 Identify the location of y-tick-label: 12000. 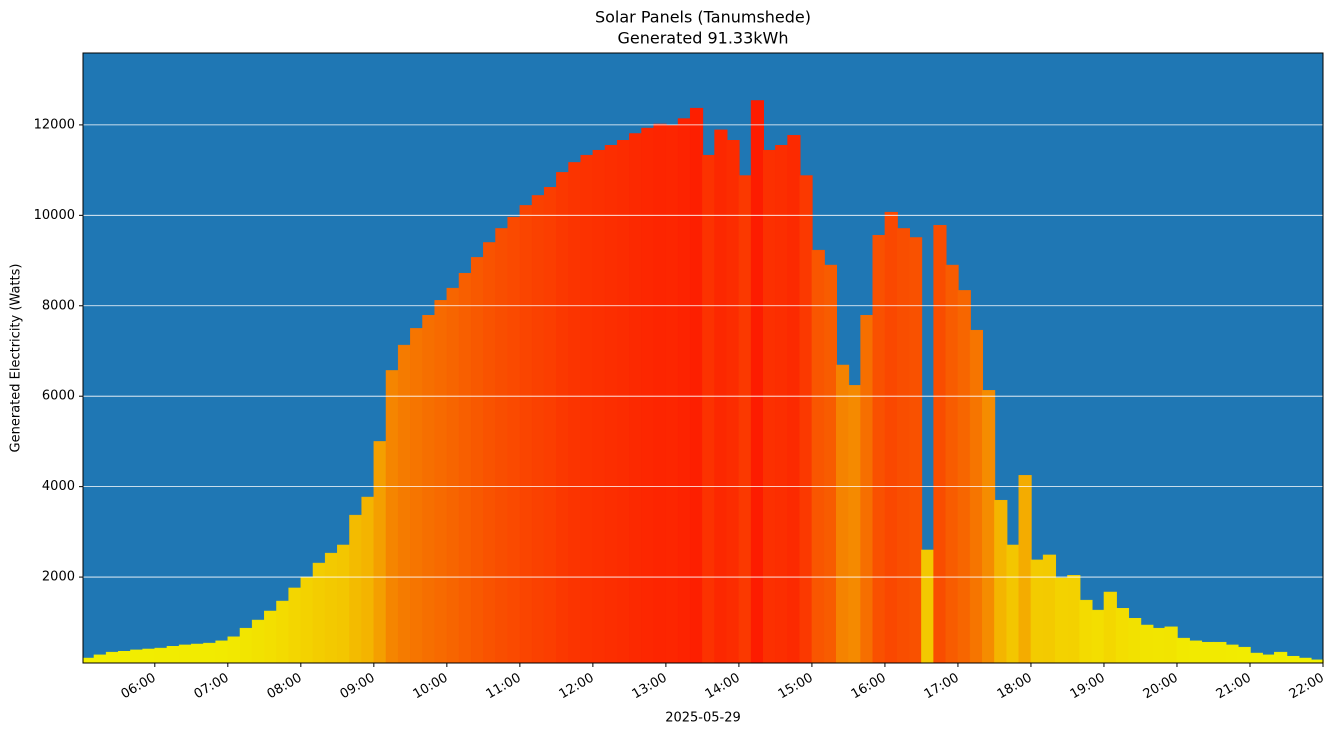
(54, 124).